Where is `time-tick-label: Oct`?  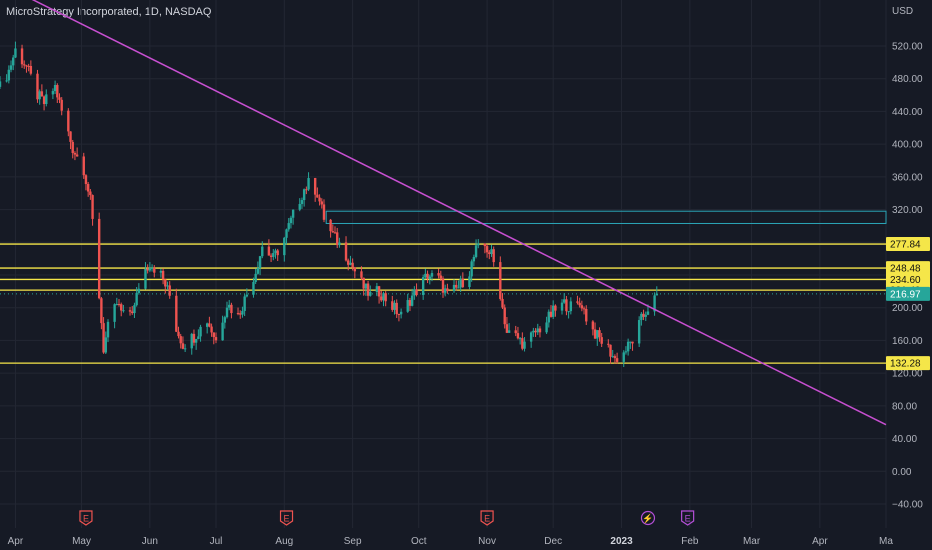
time-tick-label: Oct is located at coordinates (419, 541).